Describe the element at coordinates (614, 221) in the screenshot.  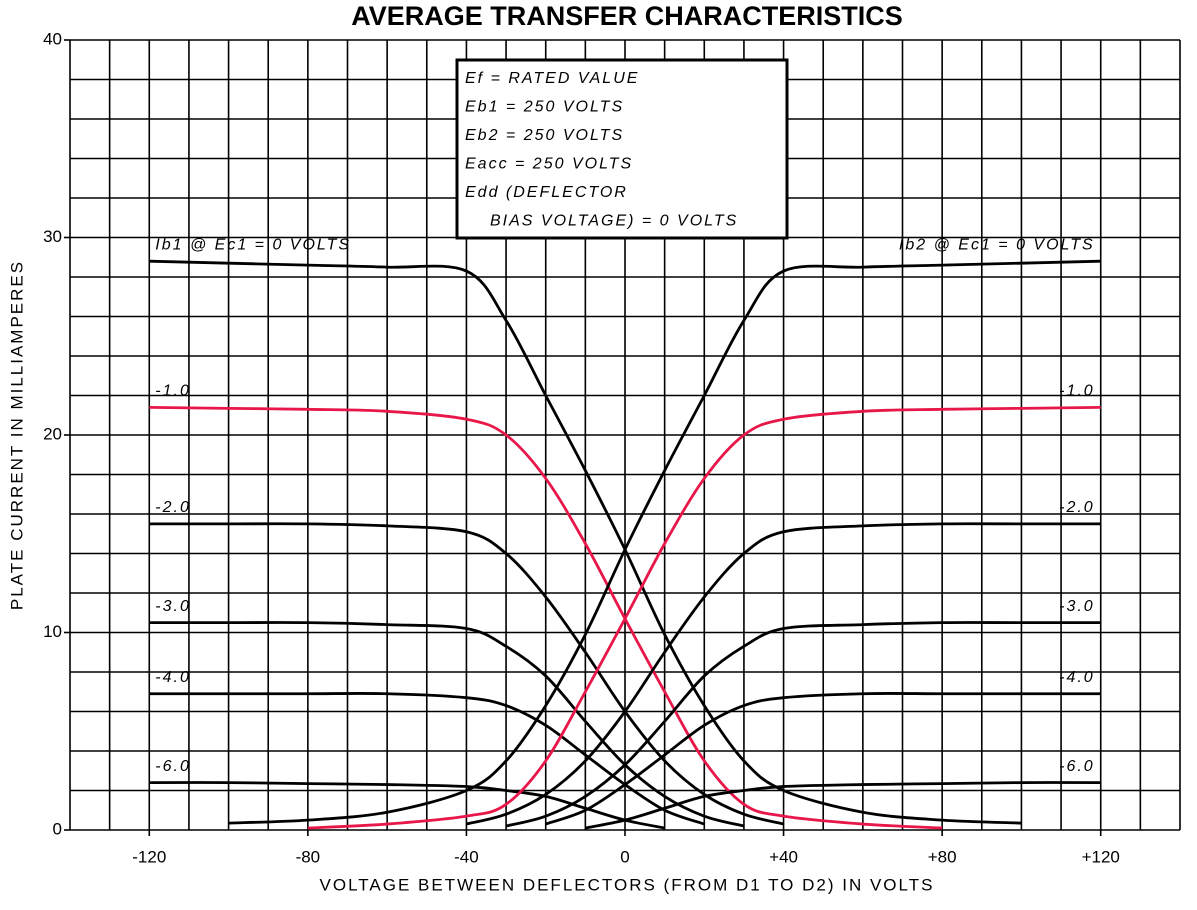
I see `info-line: BIAS VOLTAGE) = 0 VOLTS` at that location.